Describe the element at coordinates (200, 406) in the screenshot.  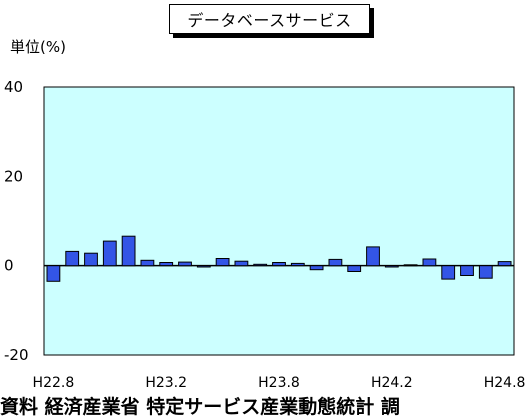
I see `source-note: 資料 経済産業省 特定サービス産業動態統計 調` at that location.